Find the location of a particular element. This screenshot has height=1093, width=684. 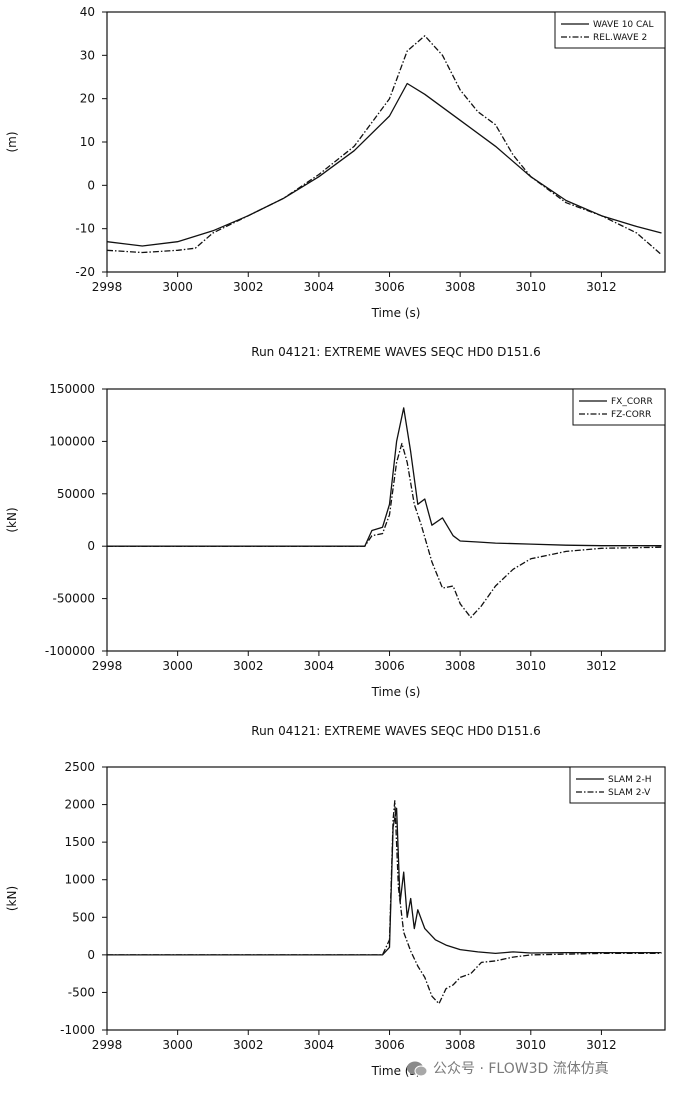

y-tick-label: -10 is located at coordinates (85, 229).